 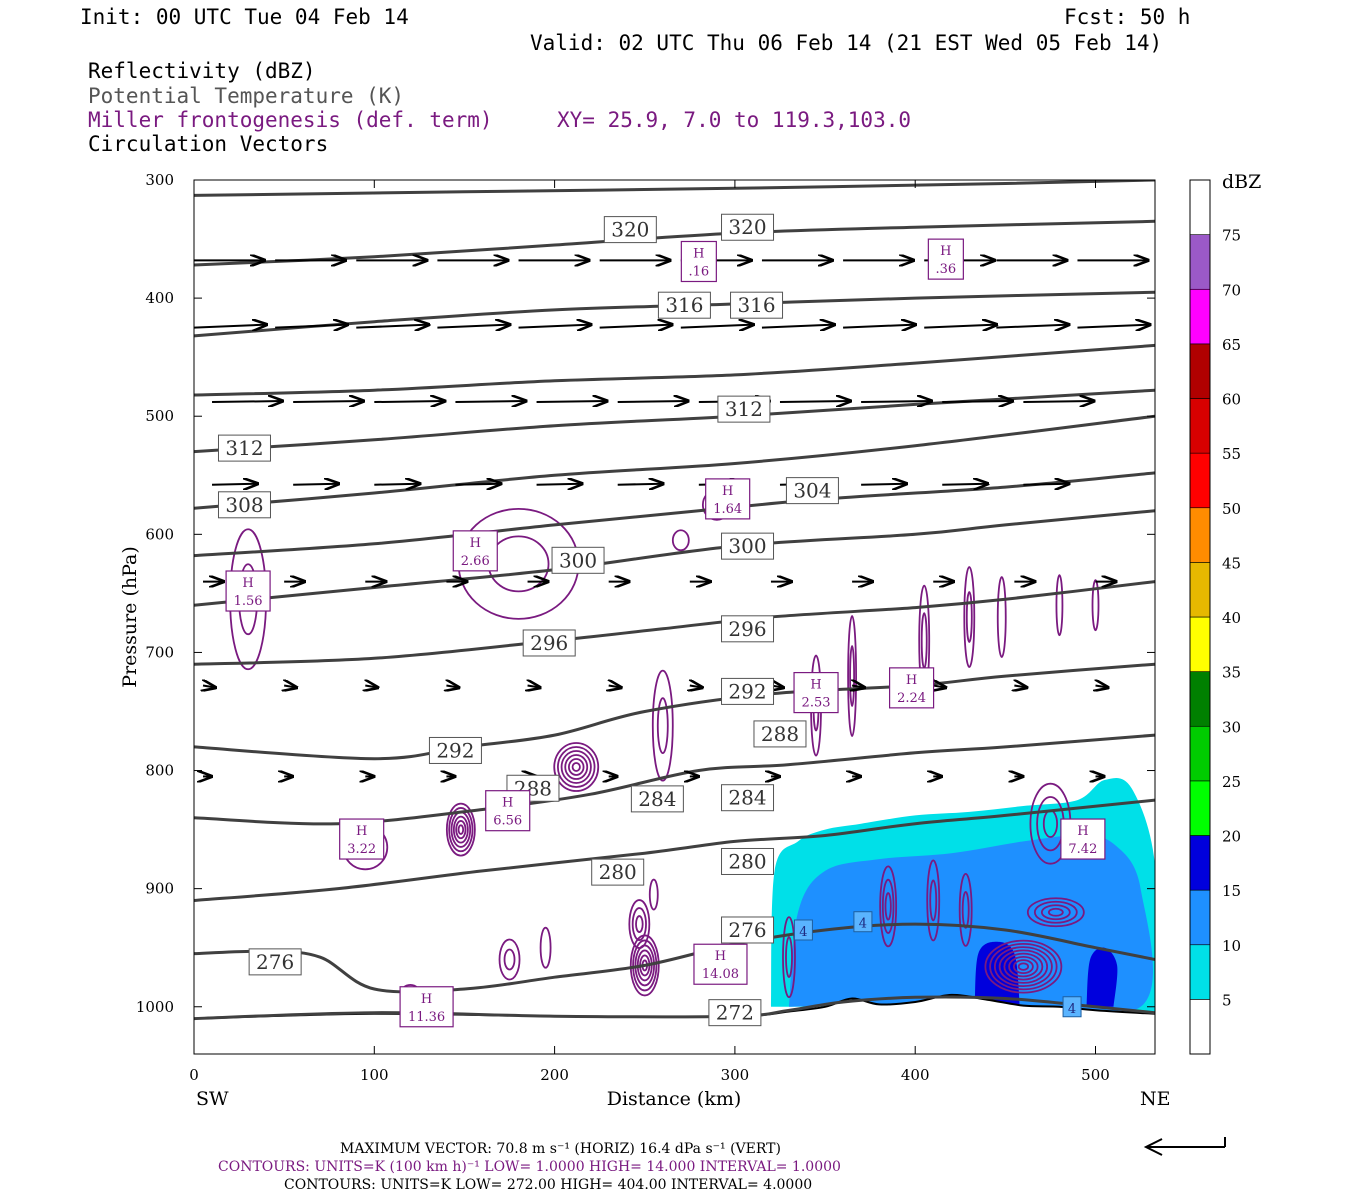 What do you see at coordinates (1127, 17) in the screenshot?
I see `forecast-hour-text: Fcst: 50 h` at bounding box center [1127, 17].